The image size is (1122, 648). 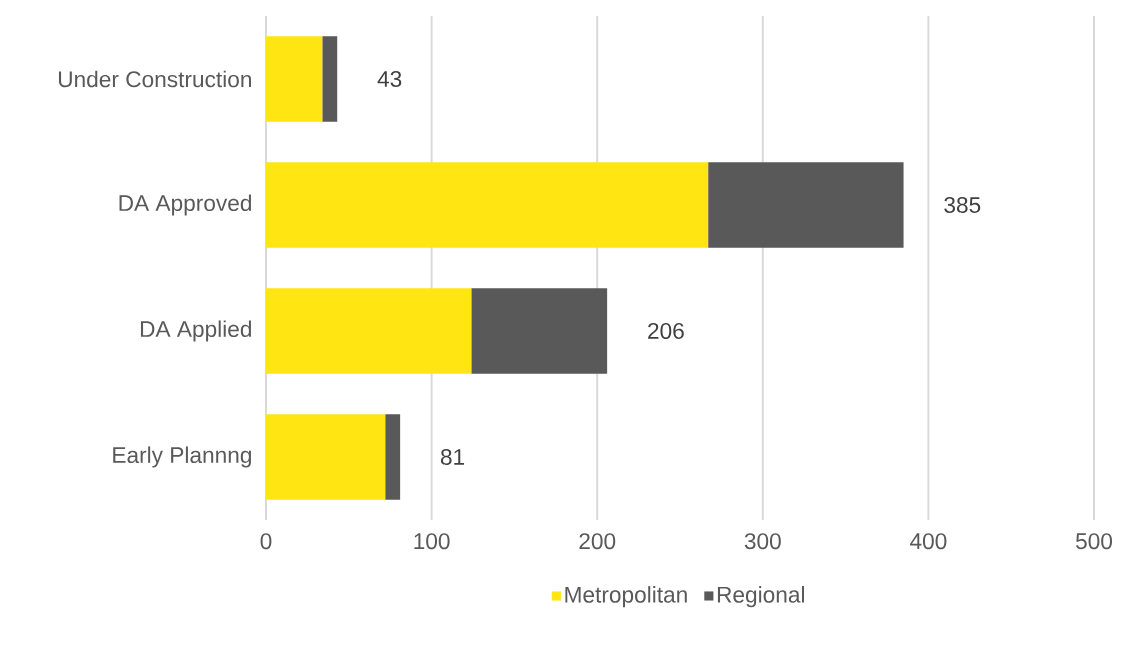 I want to click on x-tick-label: 200, so click(x=597, y=541).